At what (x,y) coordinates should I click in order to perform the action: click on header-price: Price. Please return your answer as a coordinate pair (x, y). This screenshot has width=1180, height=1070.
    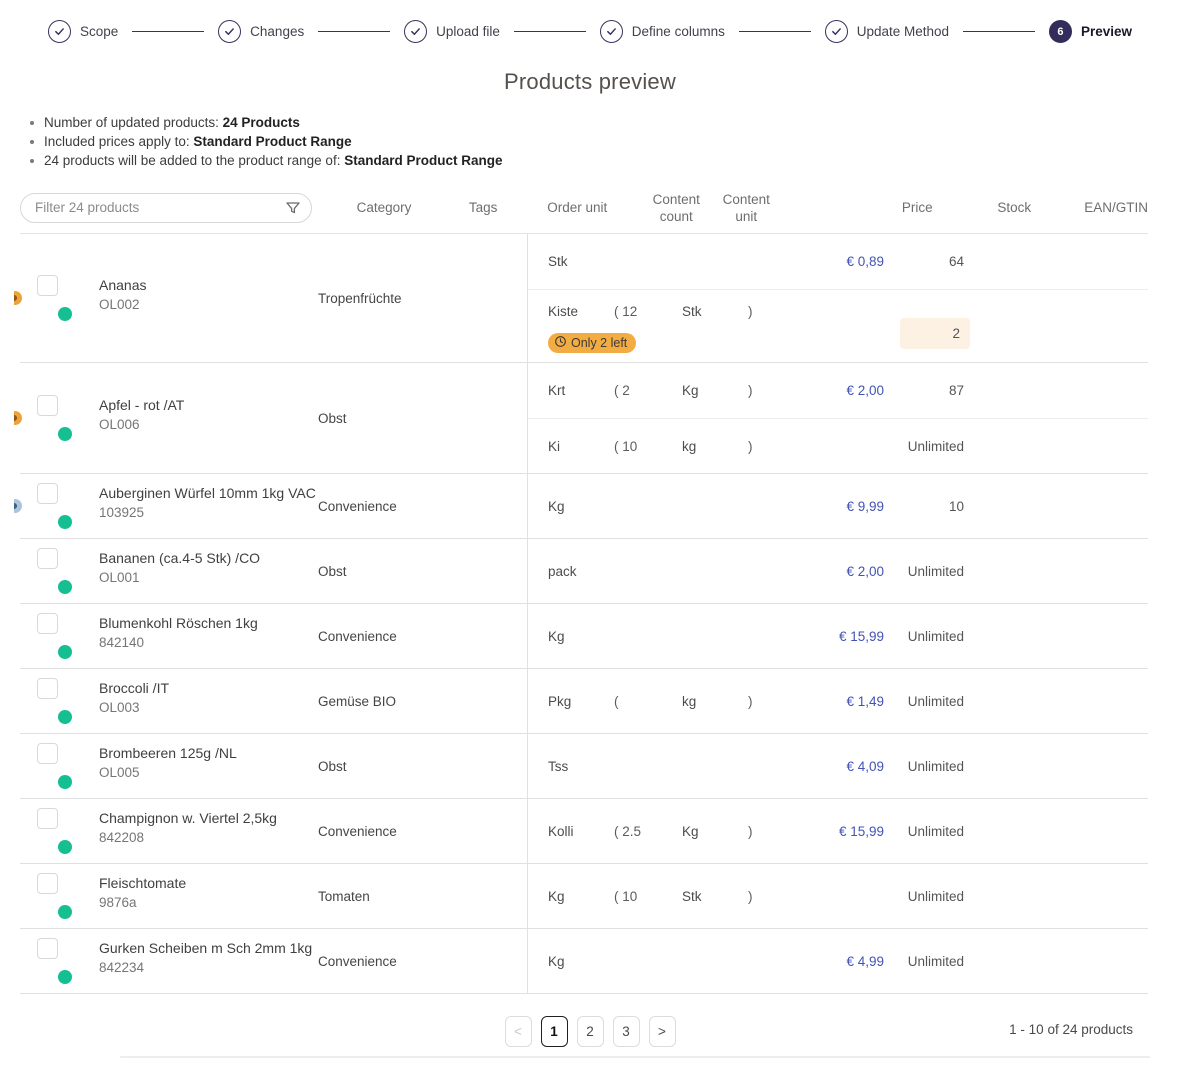
    Looking at the image, I should click on (917, 207).